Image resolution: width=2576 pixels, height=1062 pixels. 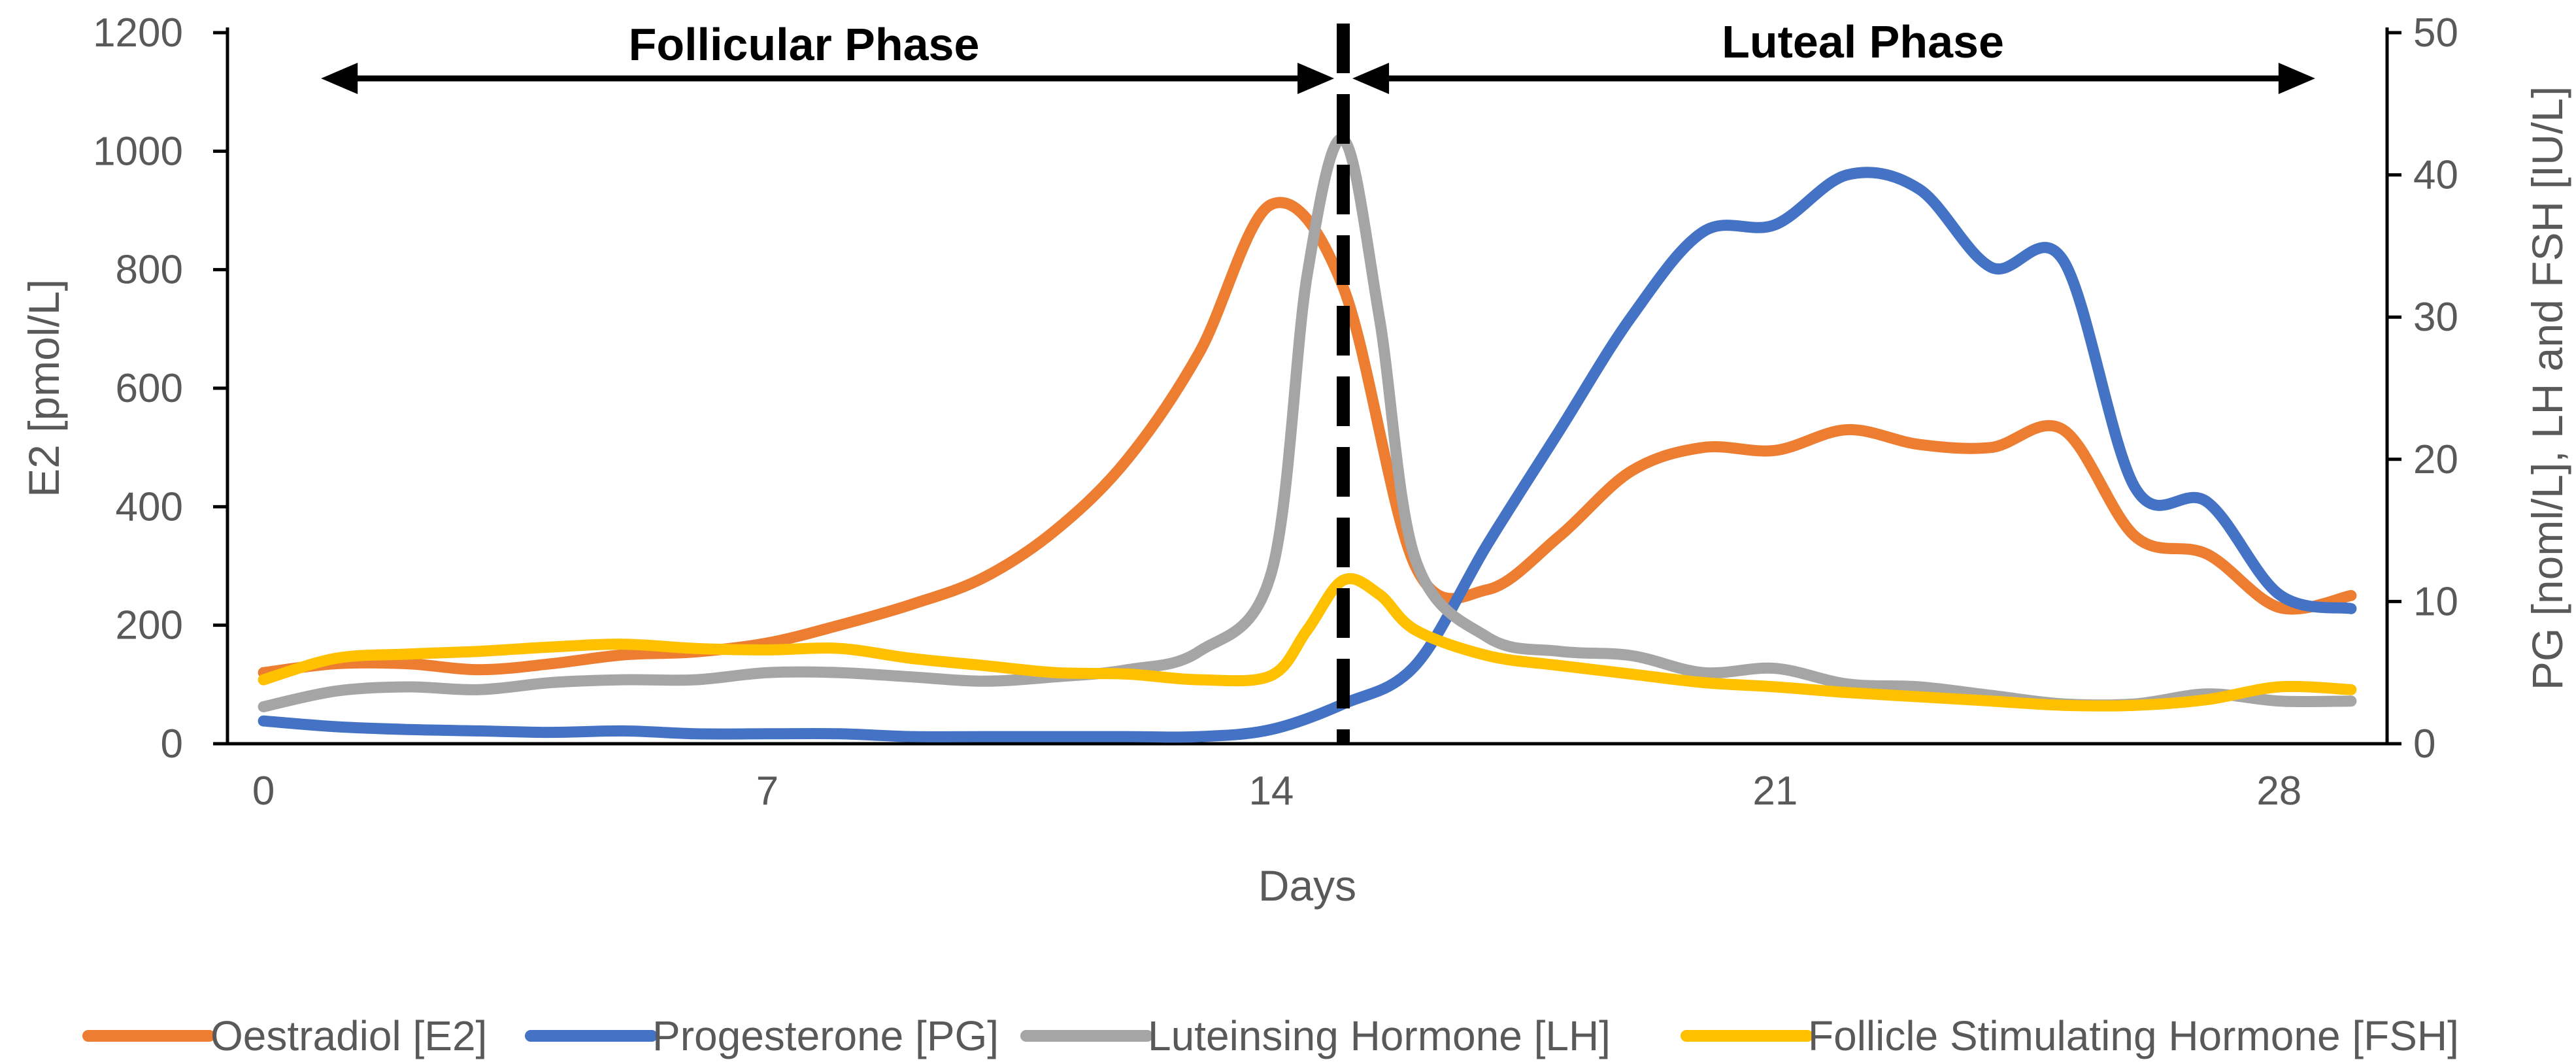 What do you see at coordinates (805, 44) in the screenshot?
I see `follicular-phase-label: Follicular Phase` at bounding box center [805, 44].